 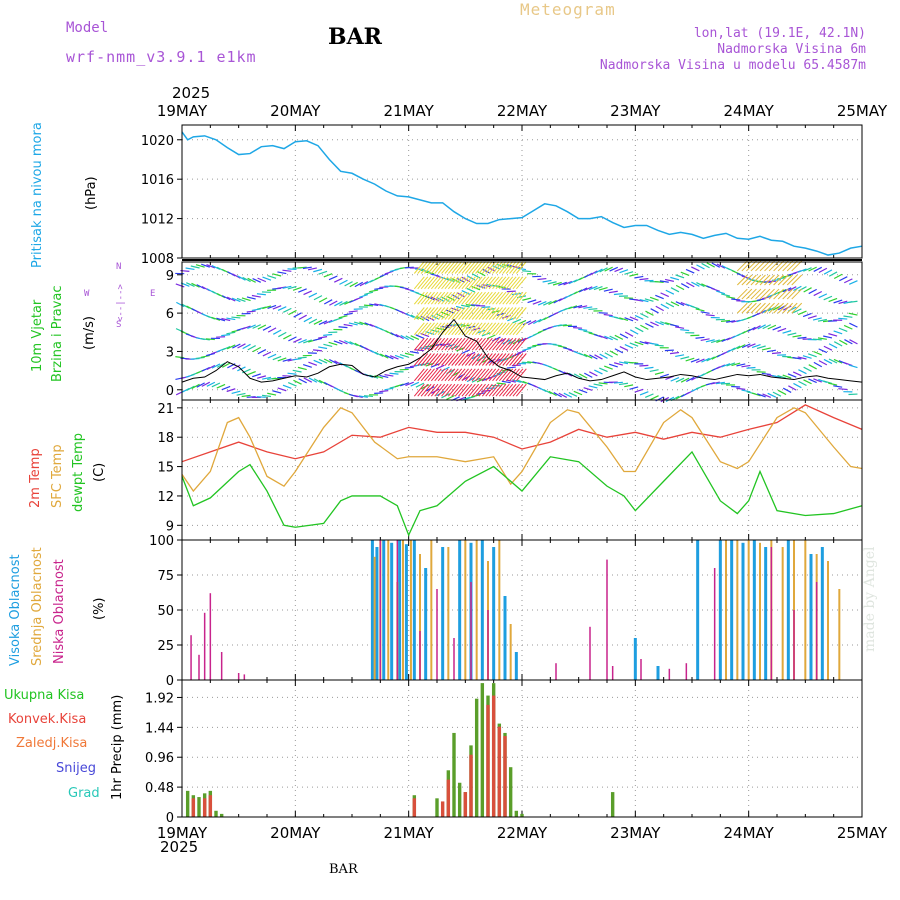 What do you see at coordinates (52, 743) in the screenshot?
I see `precip-label-frozen: Zaledj.Kisa` at bounding box center [52, 743].